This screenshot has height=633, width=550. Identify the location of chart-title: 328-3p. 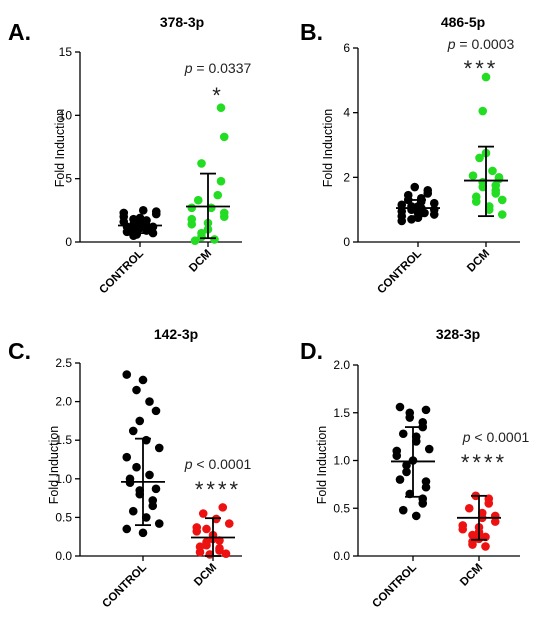
(458, 334).